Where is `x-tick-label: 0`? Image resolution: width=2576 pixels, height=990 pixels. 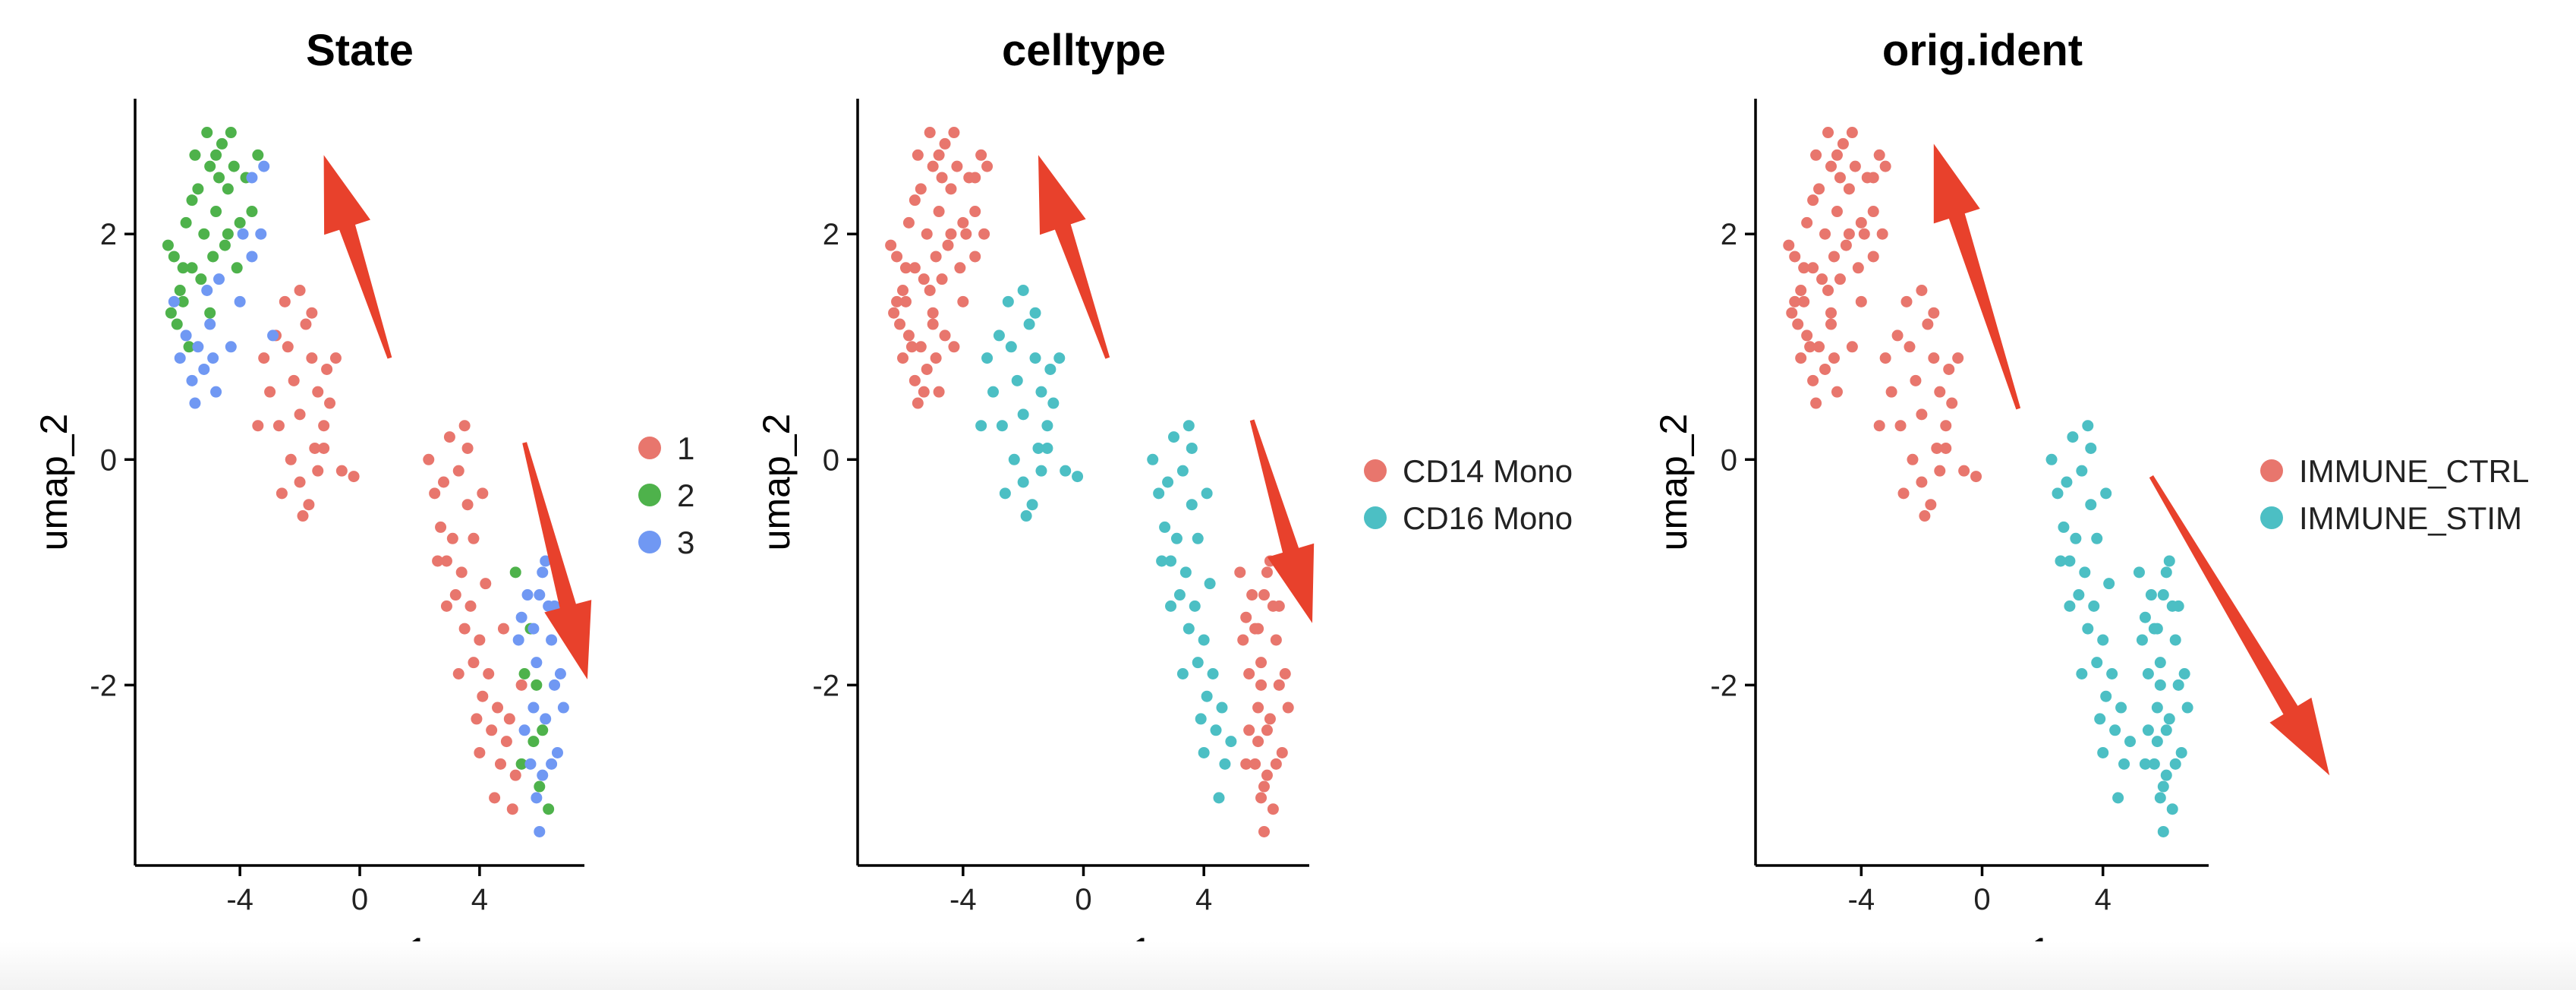
x-tick-label: 0 is located at coordinates (359, 899).